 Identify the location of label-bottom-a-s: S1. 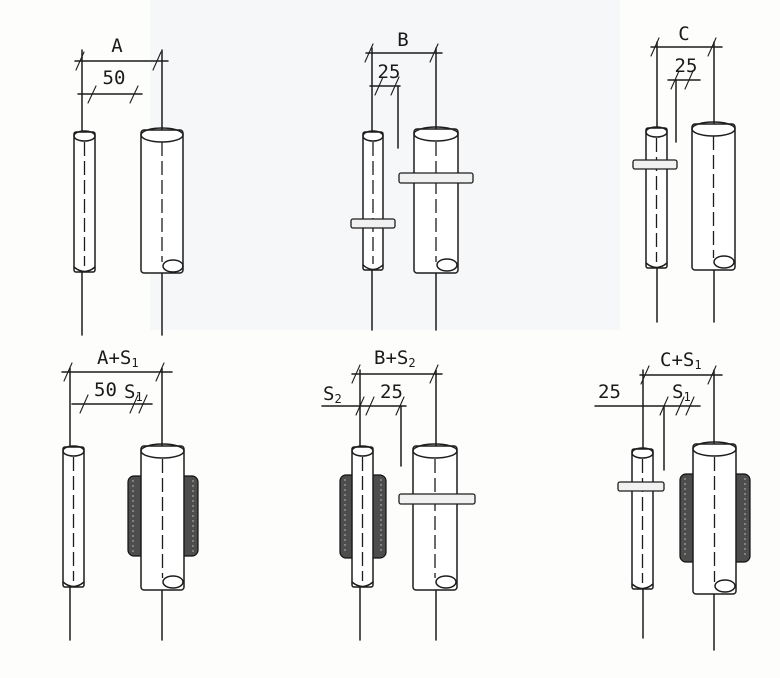
(133, 392).